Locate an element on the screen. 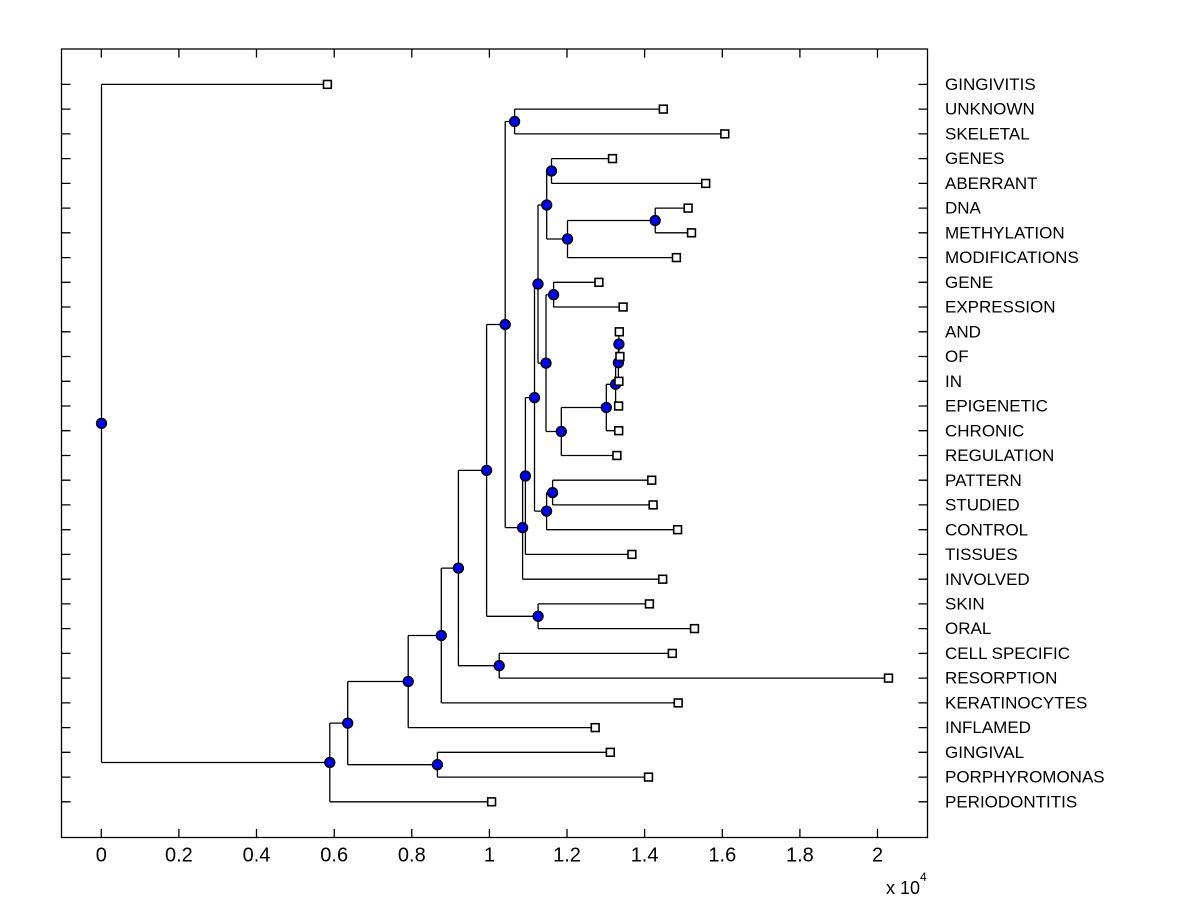  svg-text: PORPHYROMONAS is located at coordinates (1025, 777).